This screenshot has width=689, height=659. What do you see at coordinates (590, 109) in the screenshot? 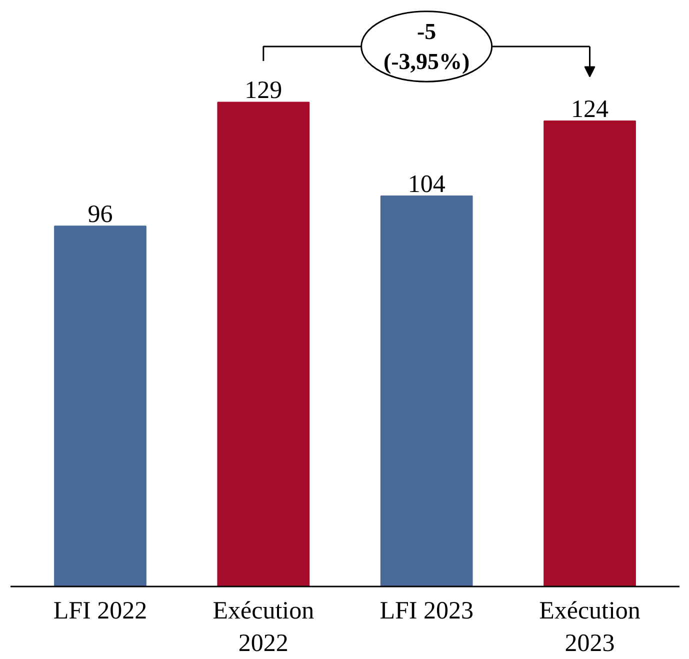
I see `data-label: 124` at bounding box center [590, 109].